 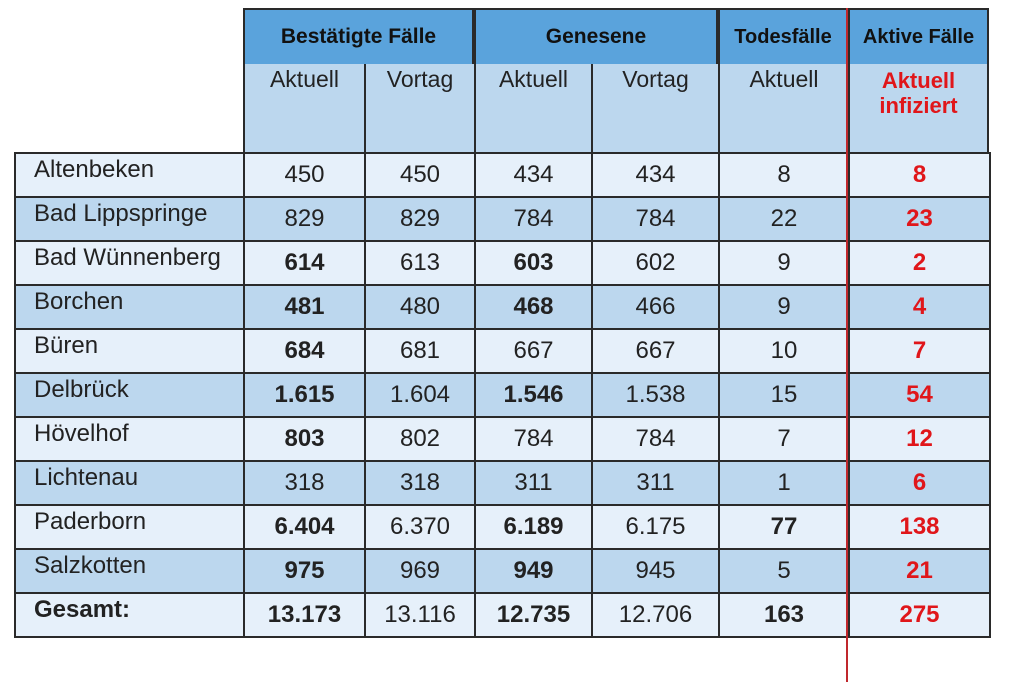 I want to click on table-cell: 945, so click(x=655, y=571).